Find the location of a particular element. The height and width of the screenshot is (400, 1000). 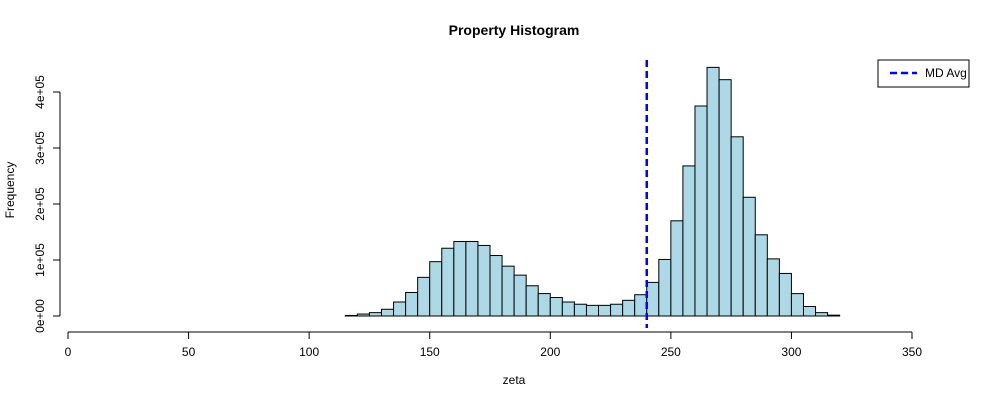

y-tick-label: 4e+05 is located at coordinates (40, 92).